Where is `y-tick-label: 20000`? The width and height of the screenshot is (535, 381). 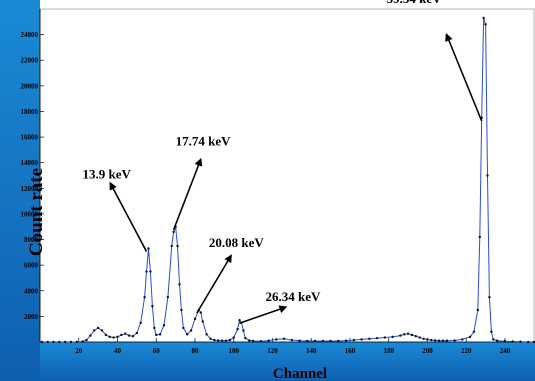
y-tick-label: 20000 is located at coordinates (30, 86).